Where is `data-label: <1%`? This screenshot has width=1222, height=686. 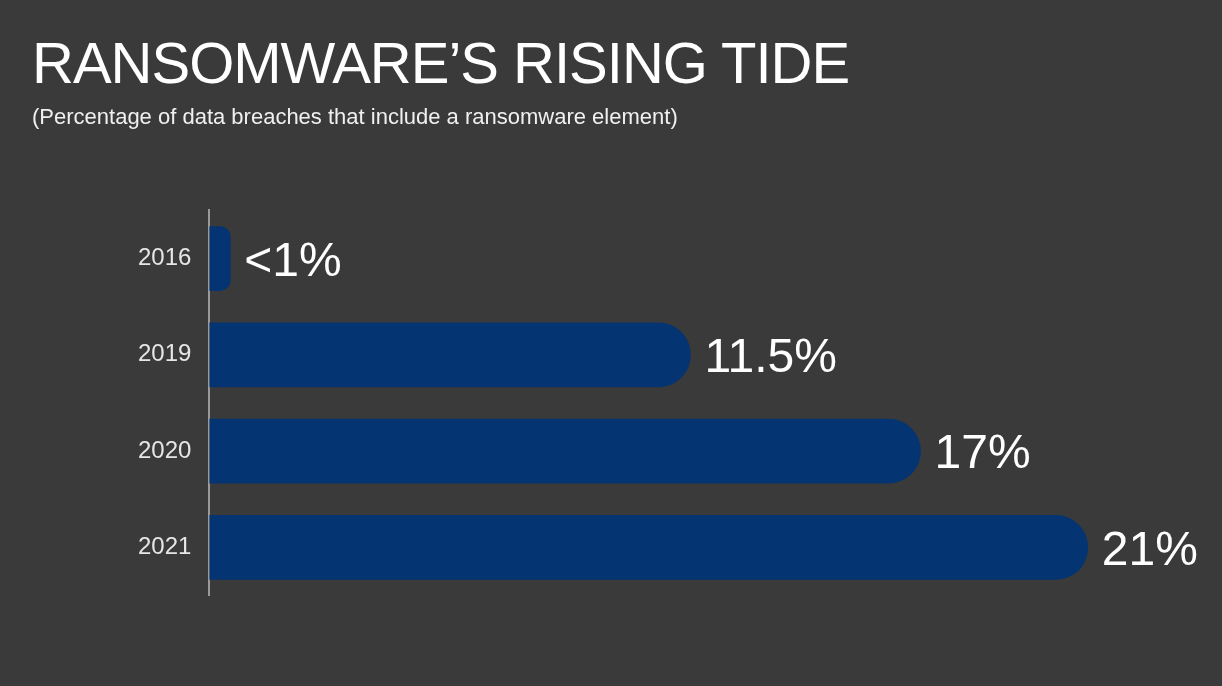
data-label: <1% is located at coordinates (293, 259).